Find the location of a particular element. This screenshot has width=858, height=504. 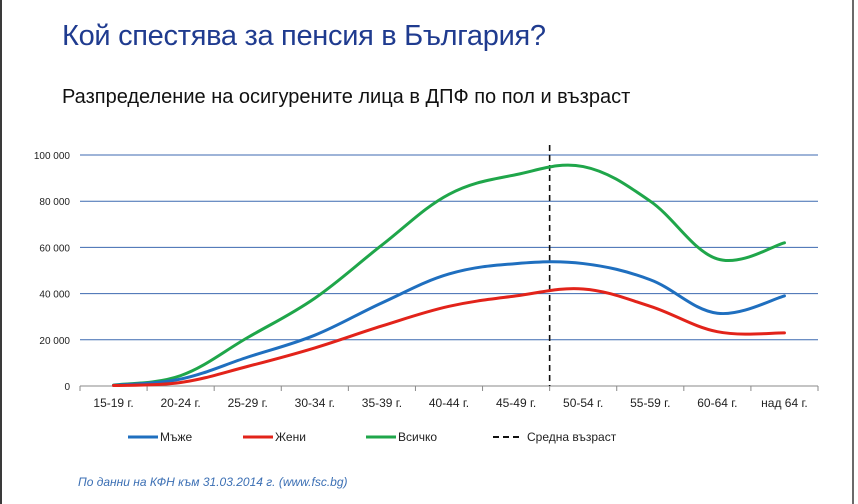

left-border is located at coordinates (1, 252).